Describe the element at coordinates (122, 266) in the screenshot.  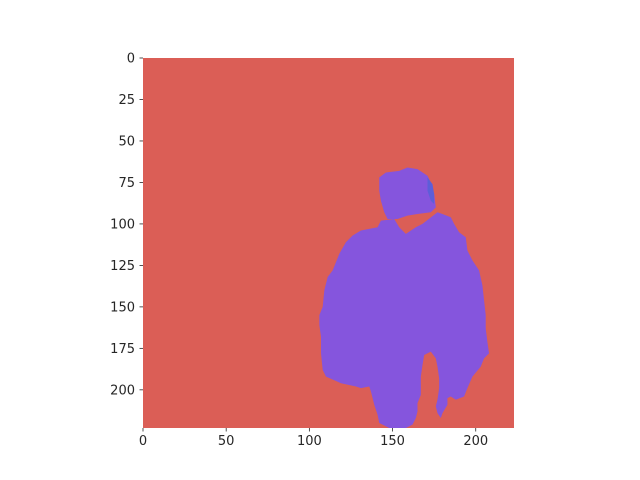
I see `y-tick-label: 125` at that location.